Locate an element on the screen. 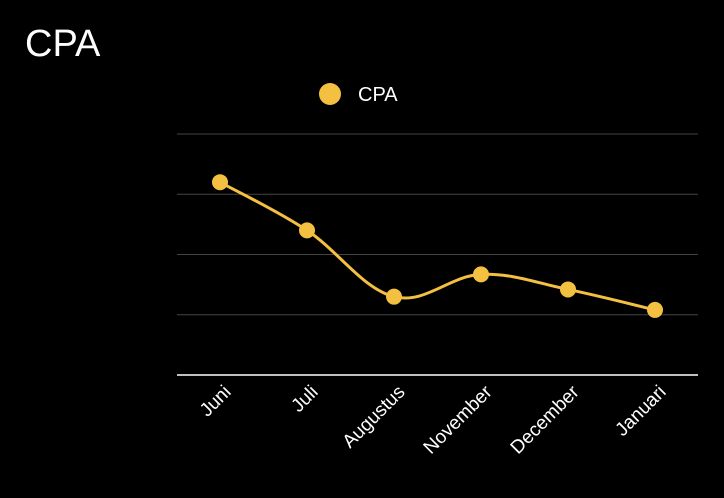  x-tick-label: Juni is located at coordinates (215, 401).